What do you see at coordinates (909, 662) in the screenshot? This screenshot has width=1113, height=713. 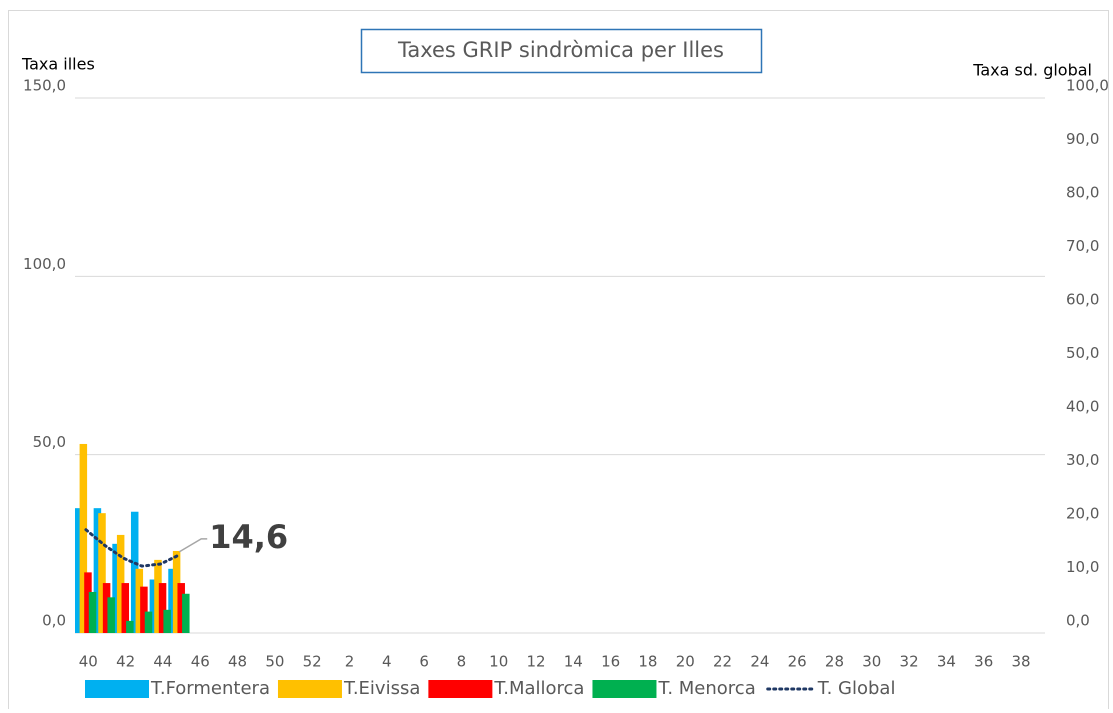 I see `x-tick-label: 32` at bounding box center [909, 662].